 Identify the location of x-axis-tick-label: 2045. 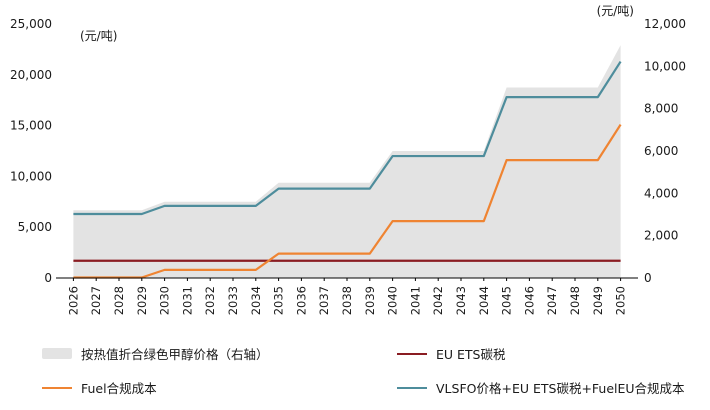
(507, 300).